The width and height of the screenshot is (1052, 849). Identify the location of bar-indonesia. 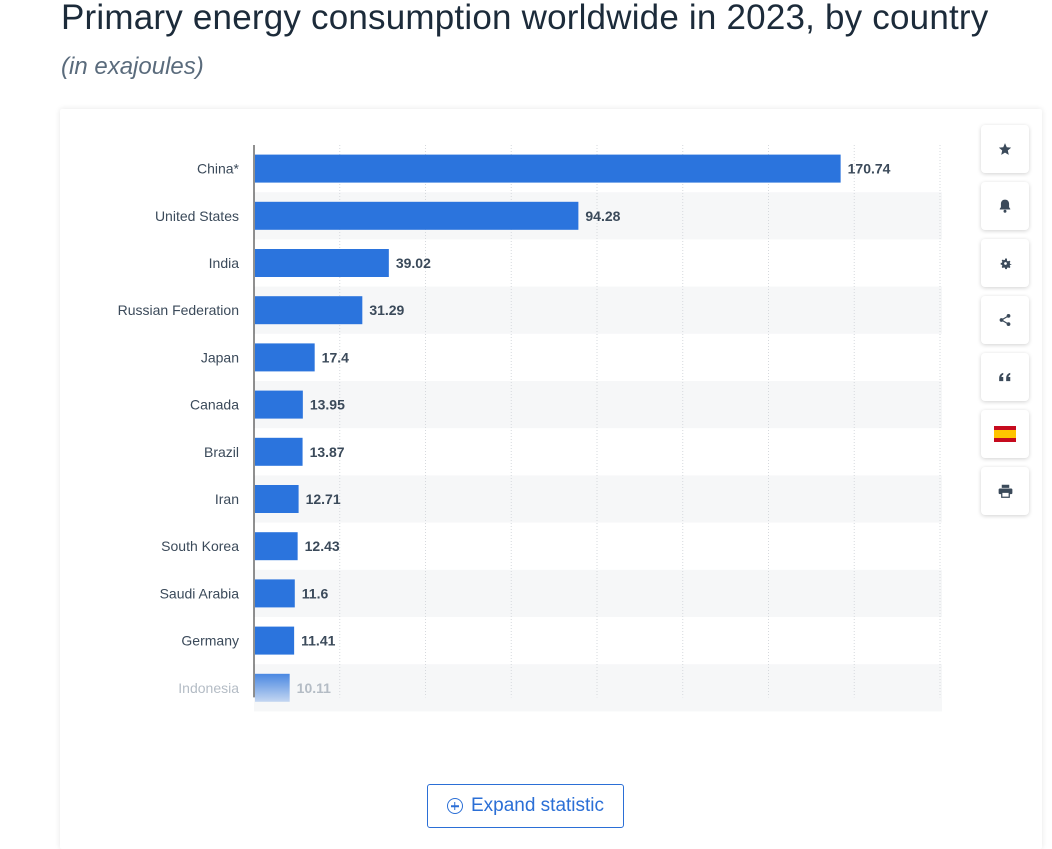
(272, 687).